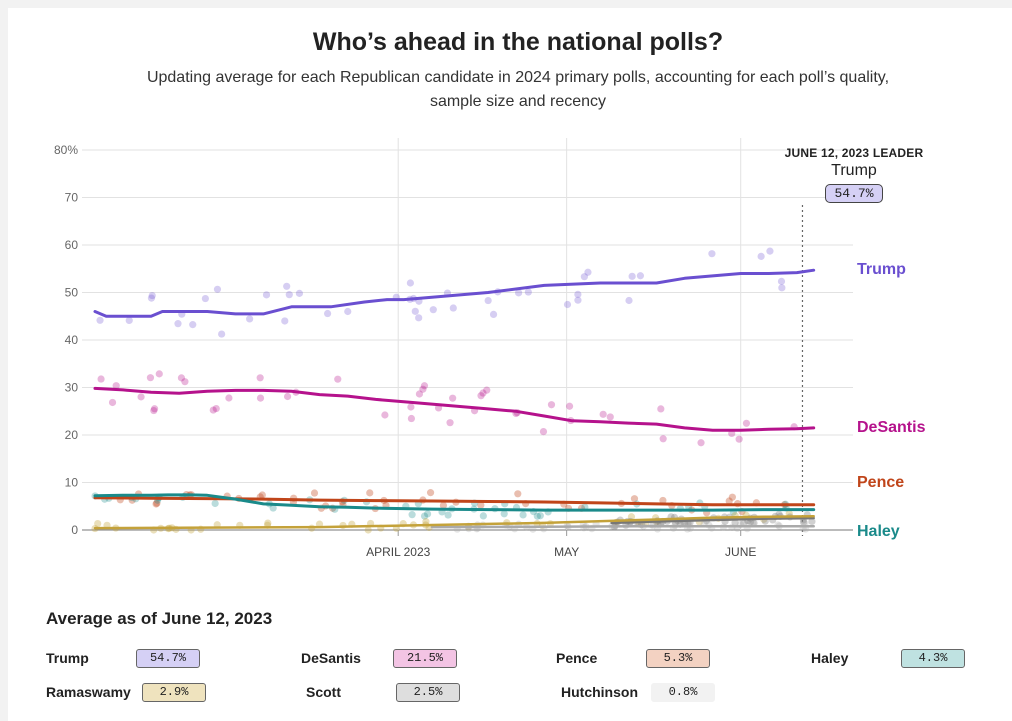  Describe the element at coordinates (854, 174) in the screenshot. I see `leader-callout: JUNE 12, 2023 LEADER Trump 54.7%` at that location.